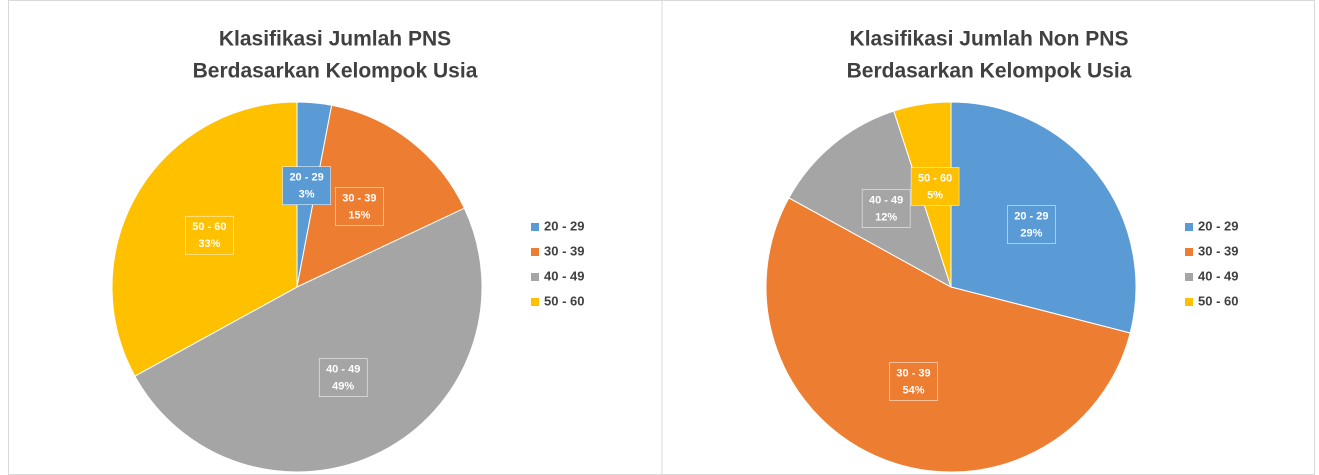 The image size is (1319, 475). What do you see at coordinates (989, 39) in the screenshot?
I see `chart-title: Klasifikasi Jumlah Non PNS` at bounding box center [989, 39].